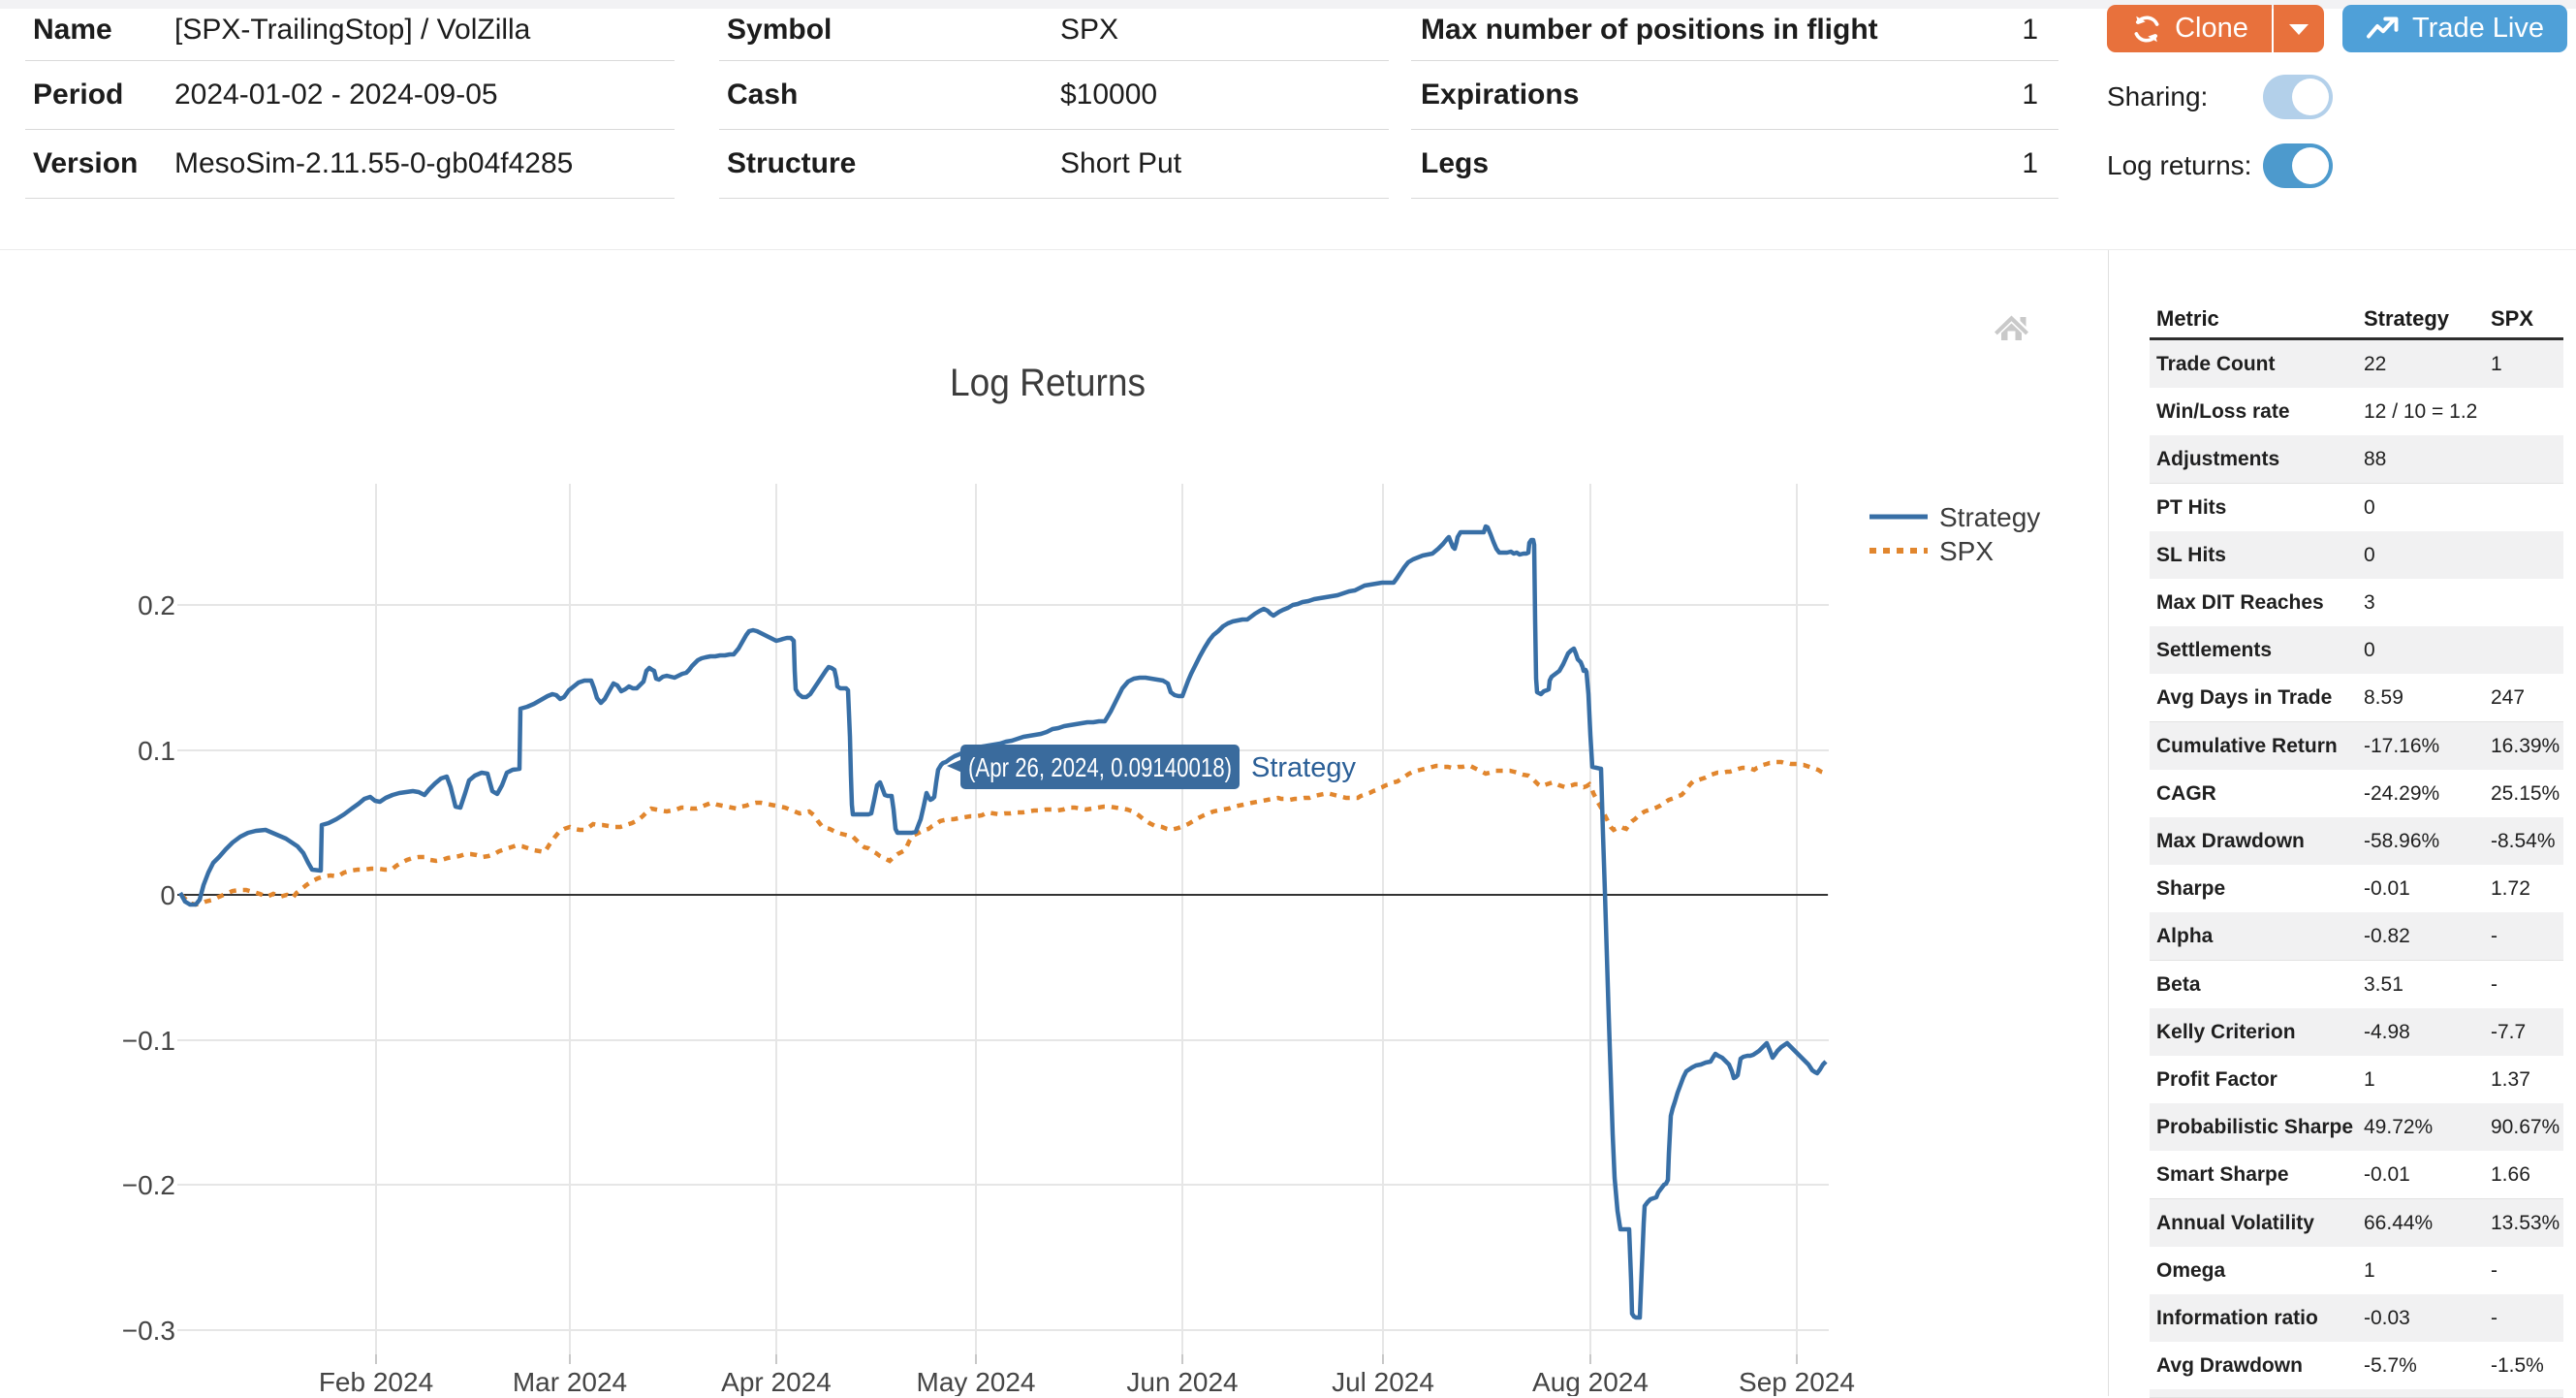 The height and width of the screenshot is (1398, 2576). Describe the element at coordinates (1048, 383) in the screenshot. I see `svg-text: Log Returns` at that location.